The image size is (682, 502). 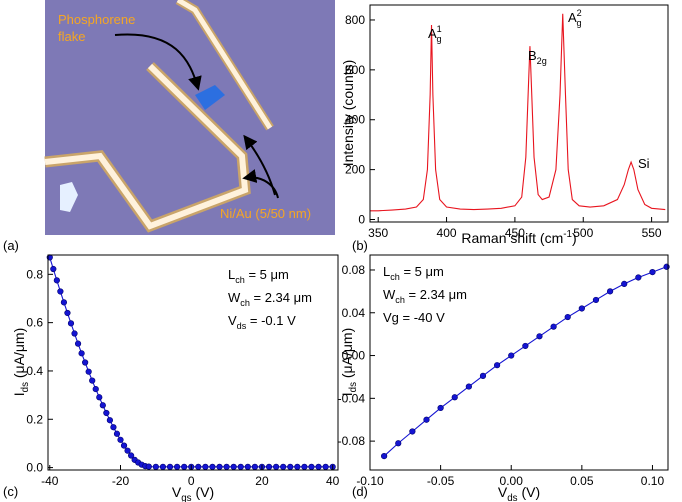 I want to click on flake-label: Phosphorene, so click(x=96, y=19).